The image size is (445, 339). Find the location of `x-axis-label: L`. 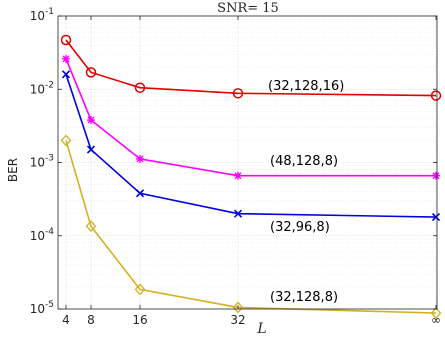

x-axis-label: L is located at coordinates (261, 329).